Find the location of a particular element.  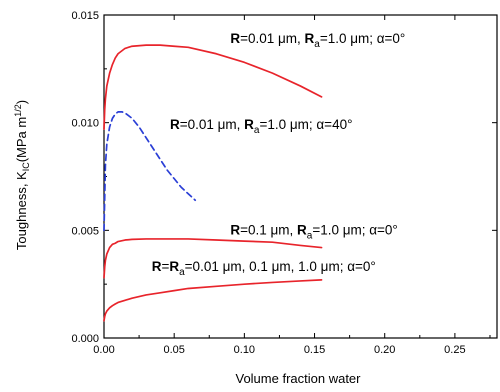

annotation-3: R=0.1 μm, Ra=1.0 μm; α=0° is located at coordinates (314, 232).